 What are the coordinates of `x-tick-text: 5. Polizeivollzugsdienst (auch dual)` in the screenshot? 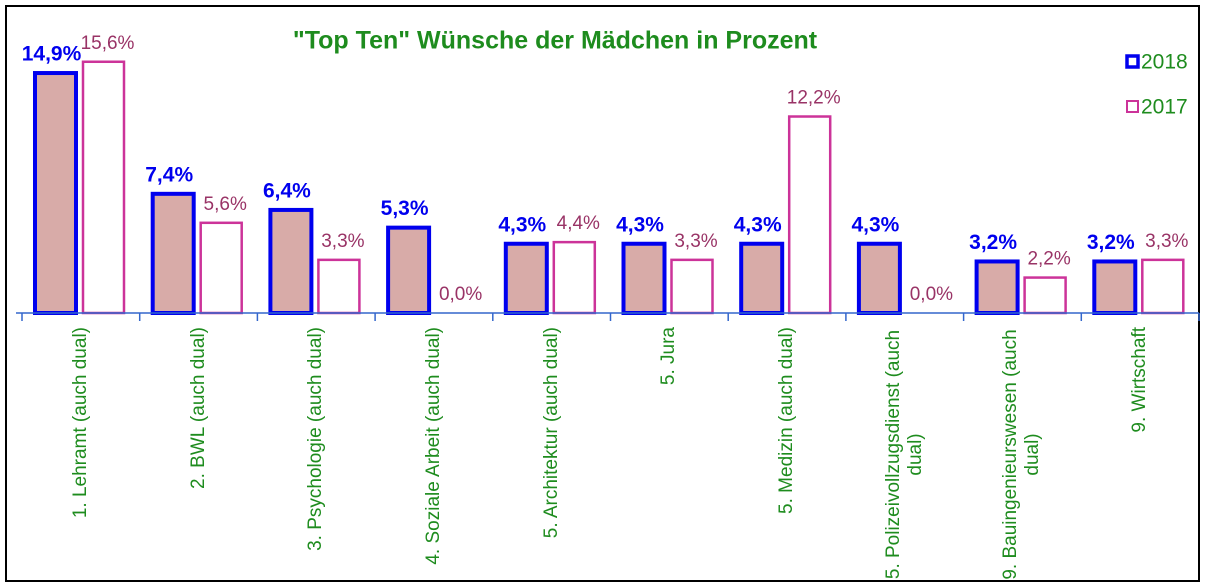 It's located at (904, 454).